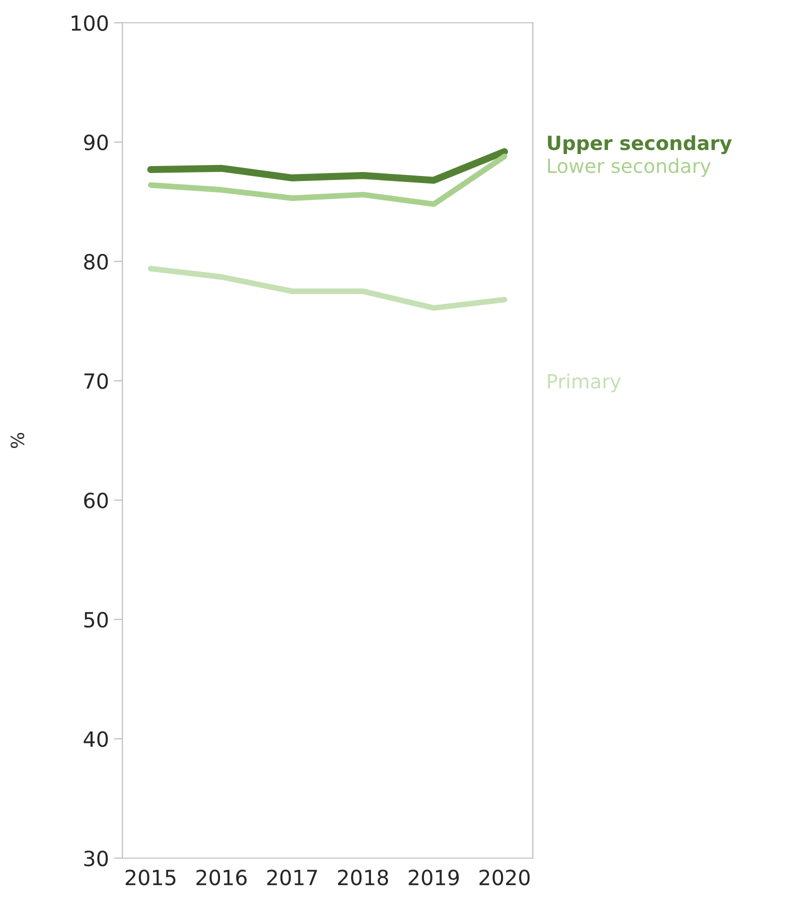 This screenshot has width=800, height=910. What do you see at coordinates (363, 878) in the screenshot?
I see `x-tick-label: 2018` at bounding box center [363, 878].